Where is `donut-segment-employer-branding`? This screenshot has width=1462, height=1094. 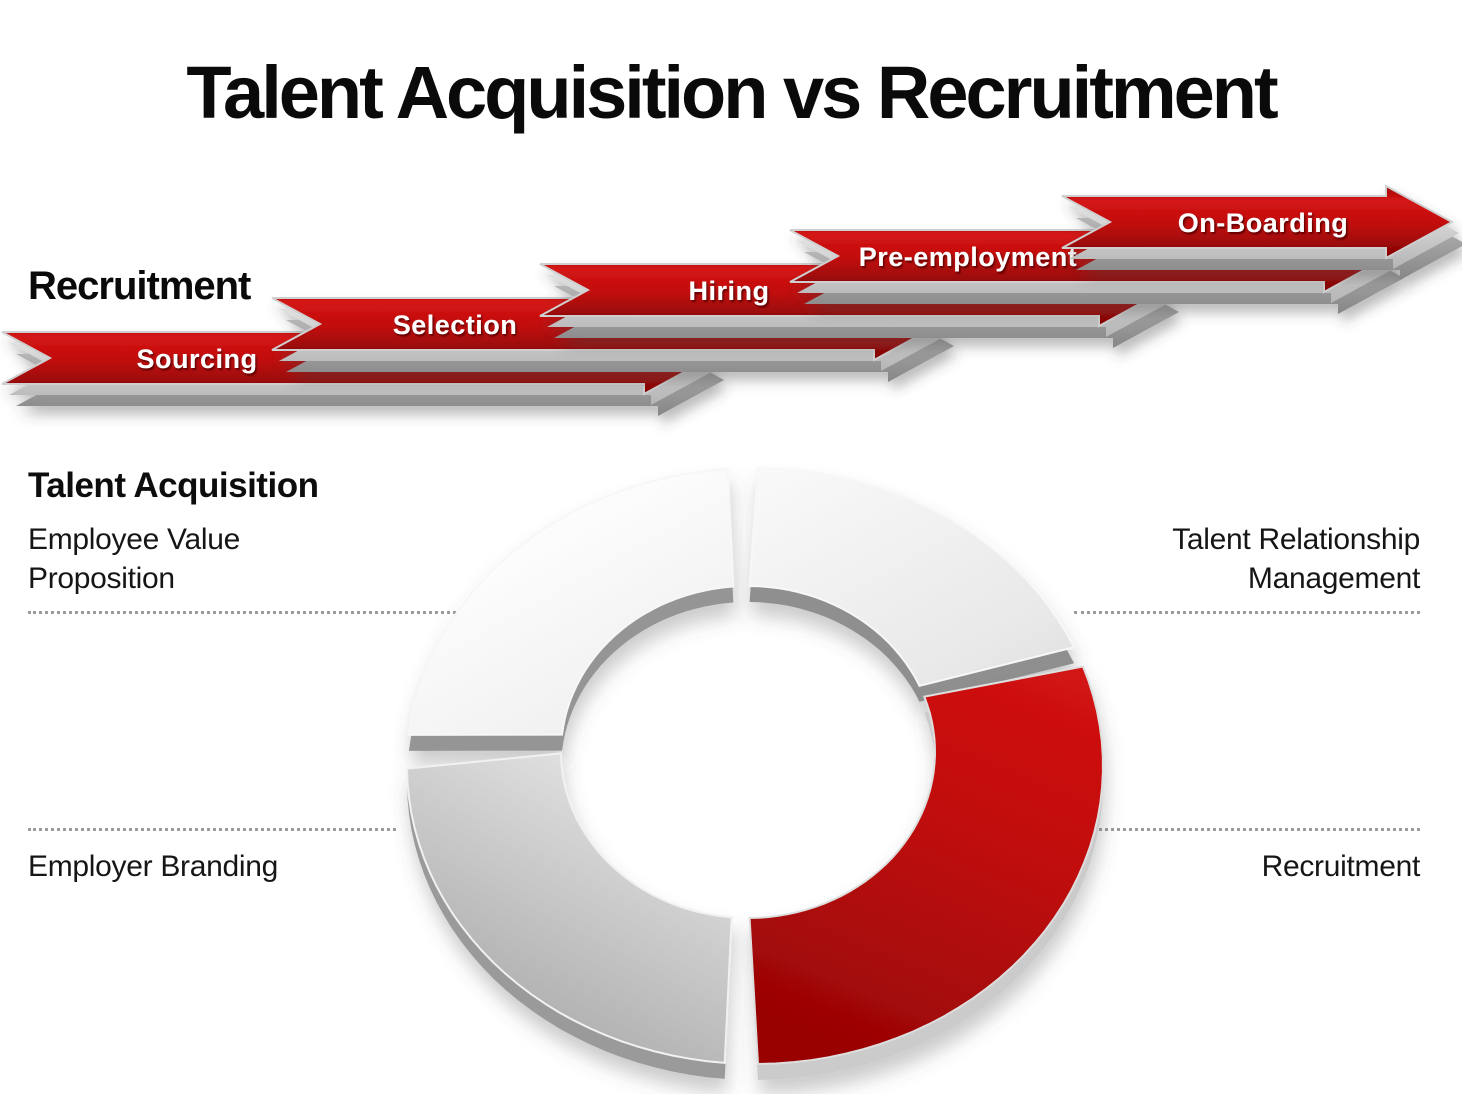
donut-segment-employer-branding is located at coordinates (569, 915).